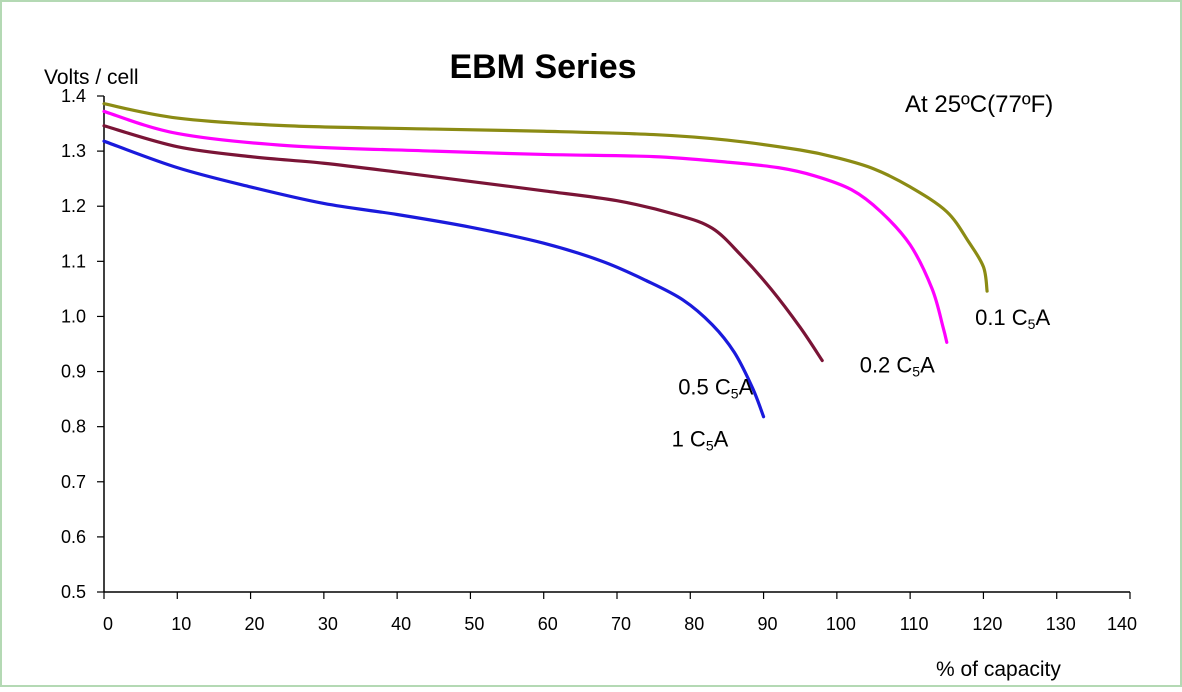 This screenshot has height=692, width=1182. Describe the element at coordinates (73, 261) in the screenshot. I see `y-tick-label: 1.1` at that location.